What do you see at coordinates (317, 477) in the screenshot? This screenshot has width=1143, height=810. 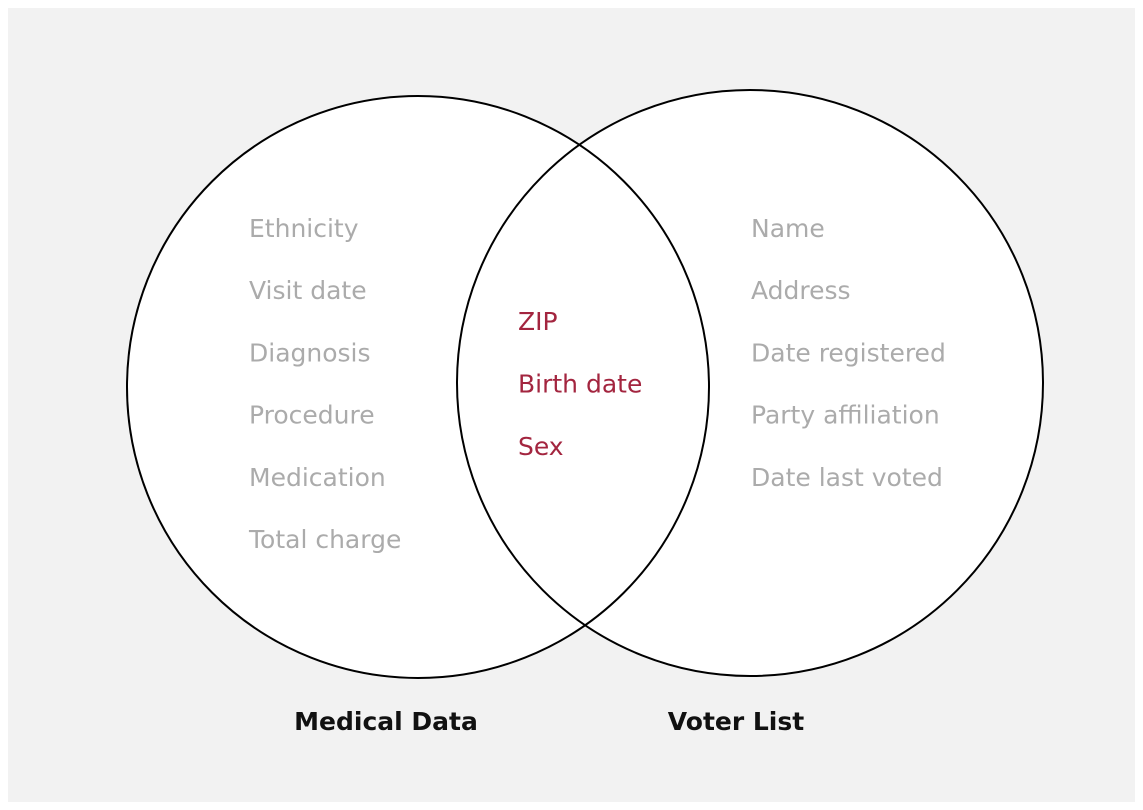 I see `set-item: Medication` at bounding box center [317, 477].